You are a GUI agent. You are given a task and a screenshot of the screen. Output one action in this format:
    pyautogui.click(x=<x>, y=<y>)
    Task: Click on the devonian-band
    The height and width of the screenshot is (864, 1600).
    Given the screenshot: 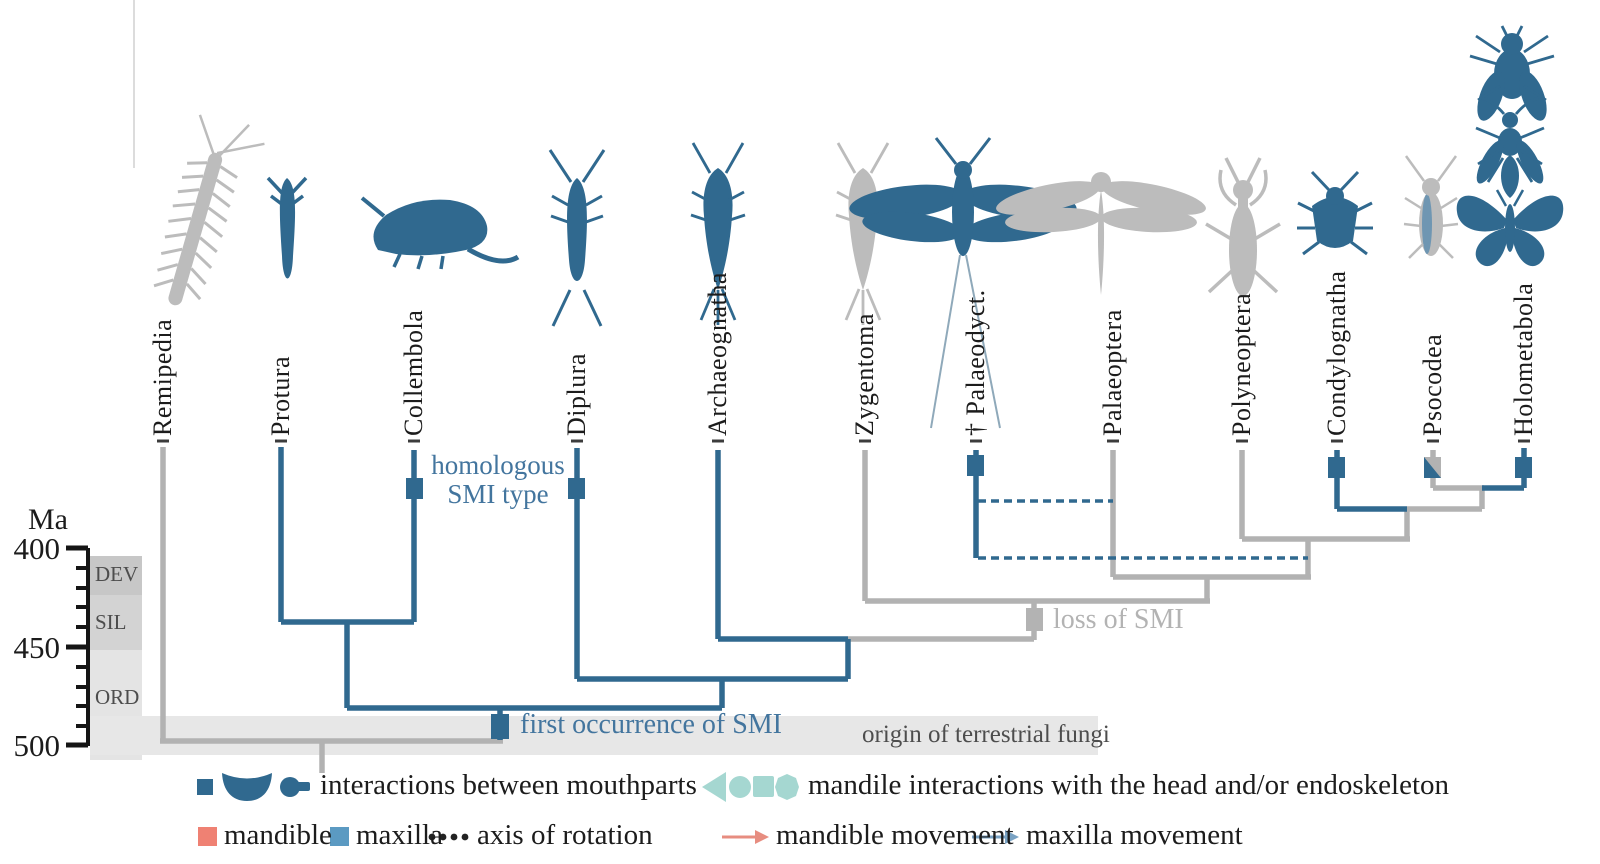 What is the action you would take?
    pyautogui.click(x=116, y=575)
    